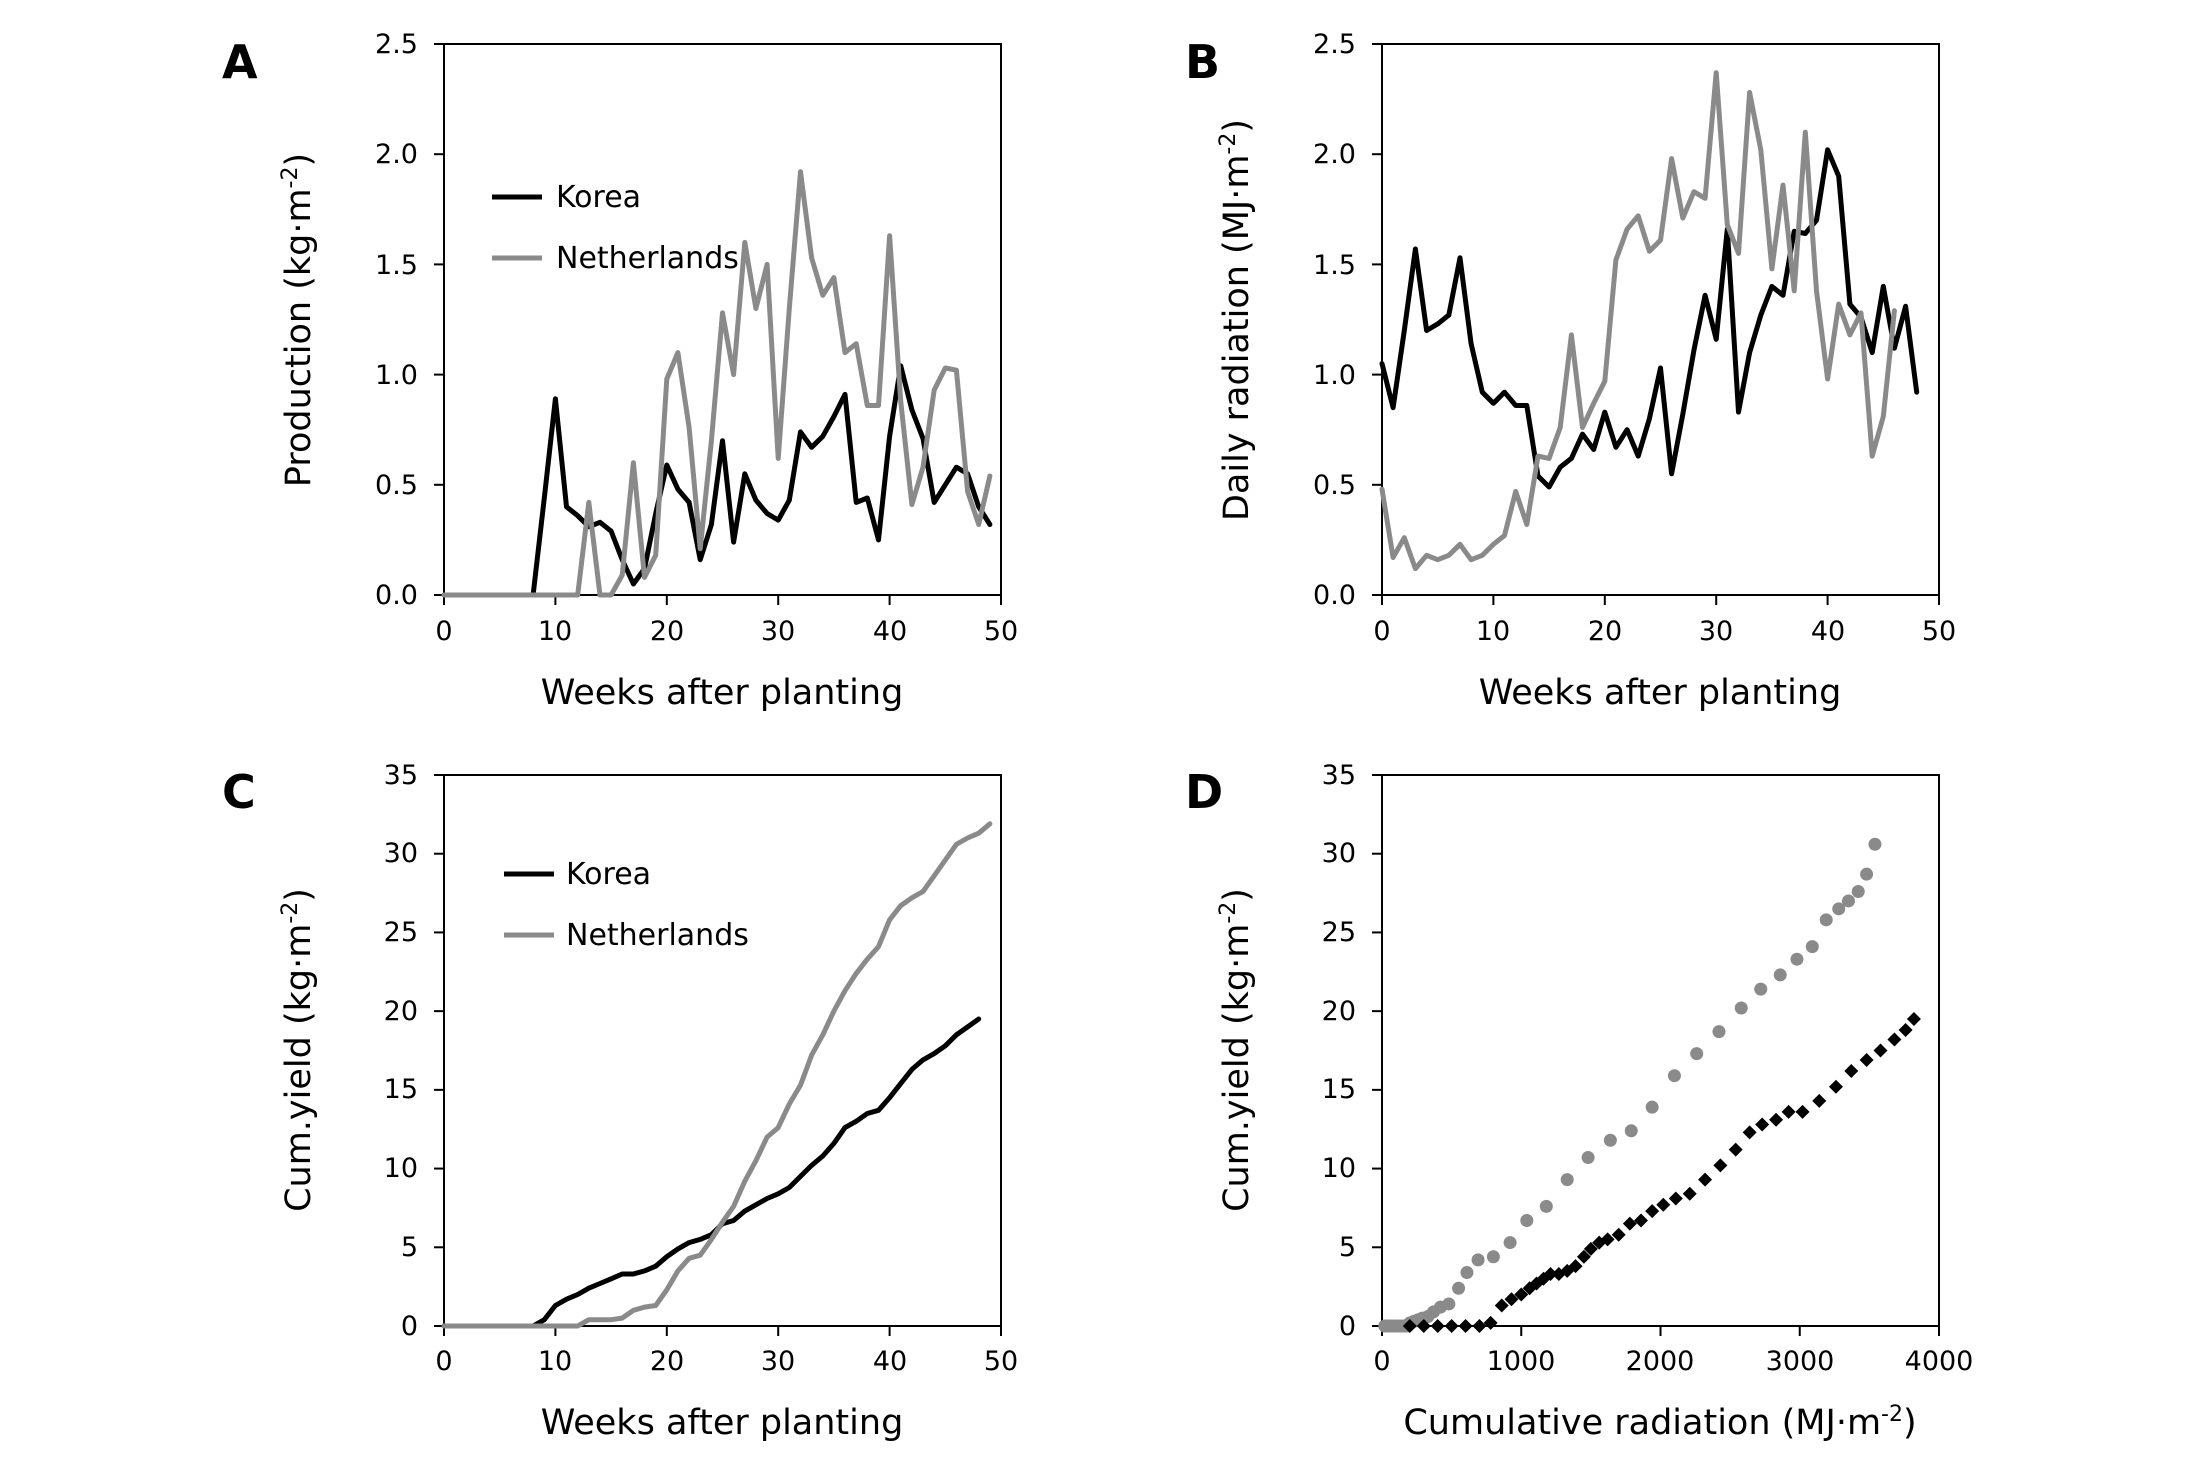 Image resolution: width=2185 pixels, height=1463 pixels. I want to click on panel-a-y-axis-label: Production (kg·m-2), so click(298, 320).